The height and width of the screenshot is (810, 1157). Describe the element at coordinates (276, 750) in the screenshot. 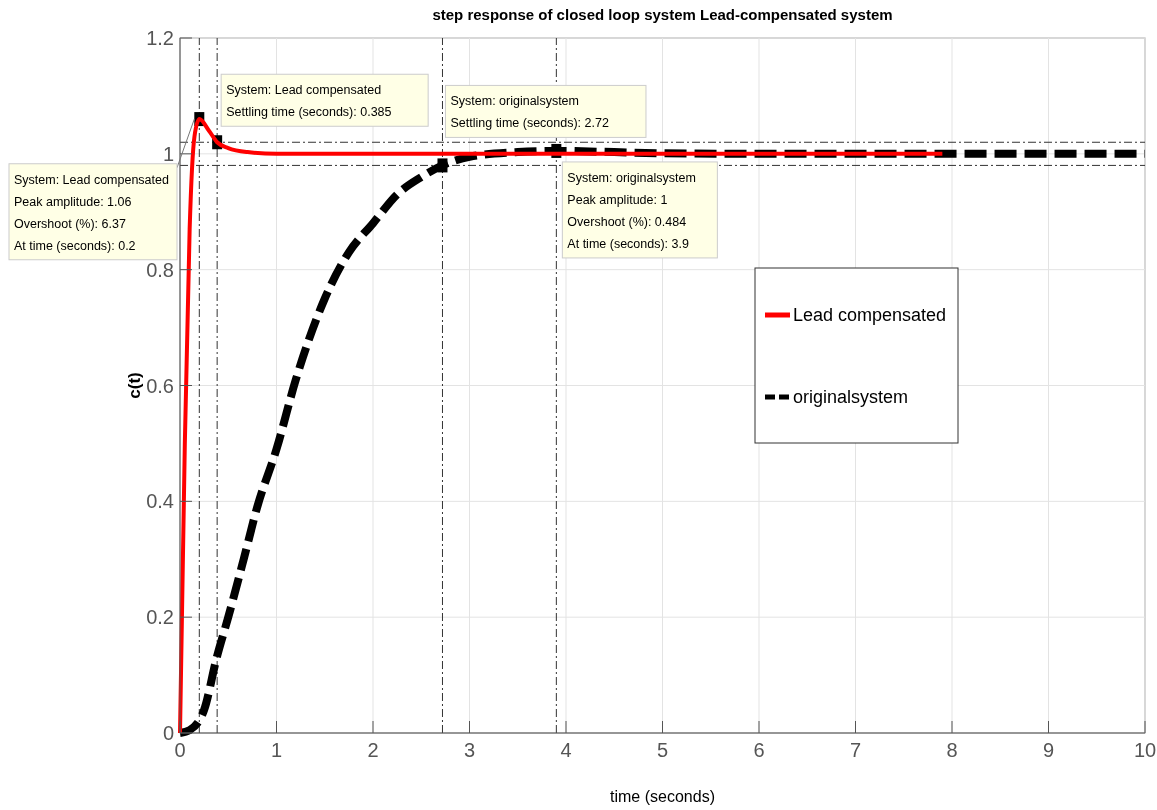

I see `x-tick-label: 1` at that location.